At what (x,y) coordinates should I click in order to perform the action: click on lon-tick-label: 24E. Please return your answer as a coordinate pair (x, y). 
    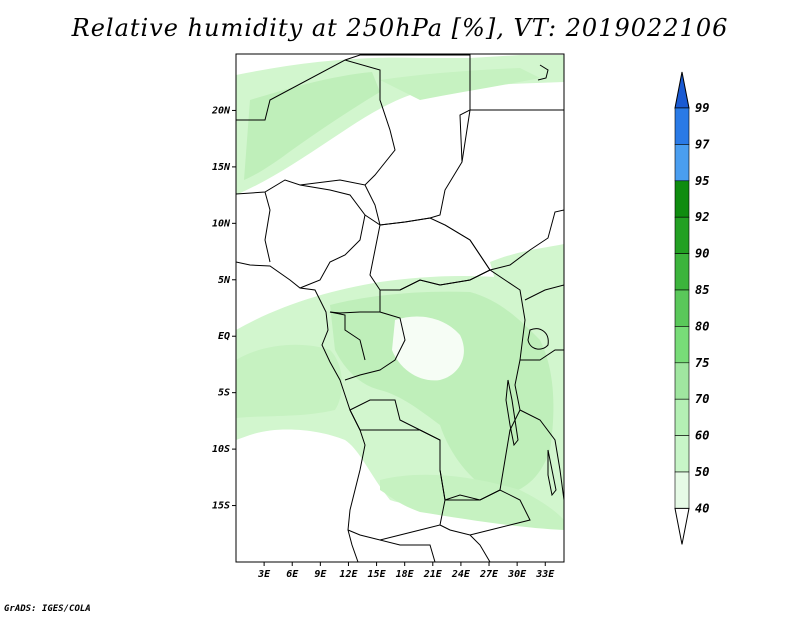
    Looking at the image, I should click on (461, 574).